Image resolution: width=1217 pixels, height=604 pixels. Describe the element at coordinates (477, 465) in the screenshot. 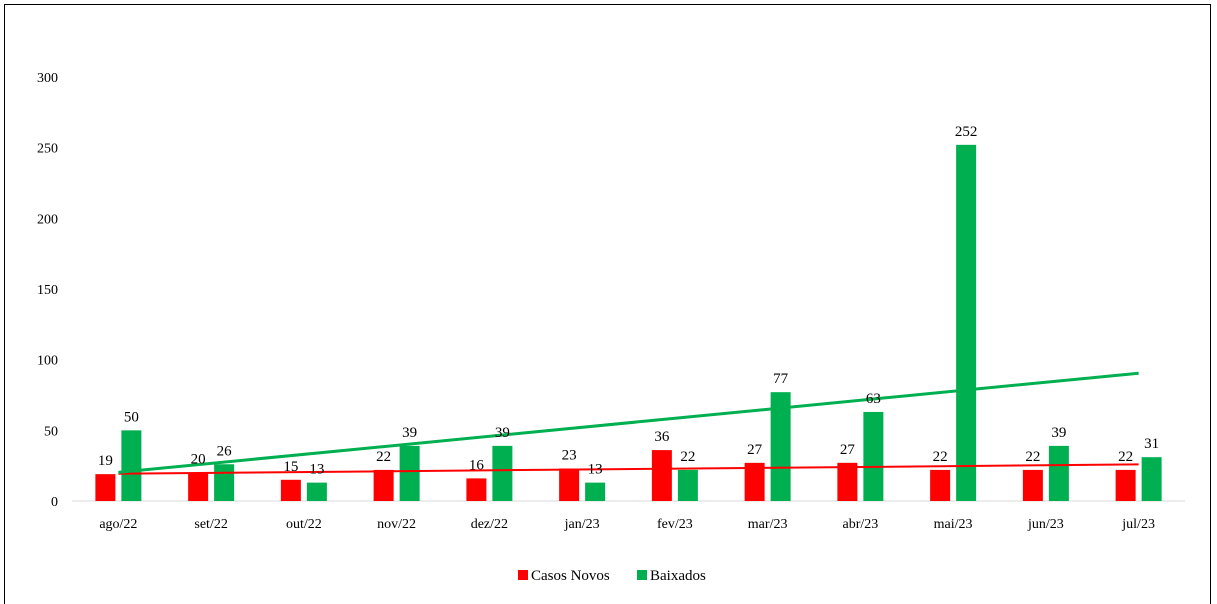

I see `data-label-casos-novos: 16` at that location.